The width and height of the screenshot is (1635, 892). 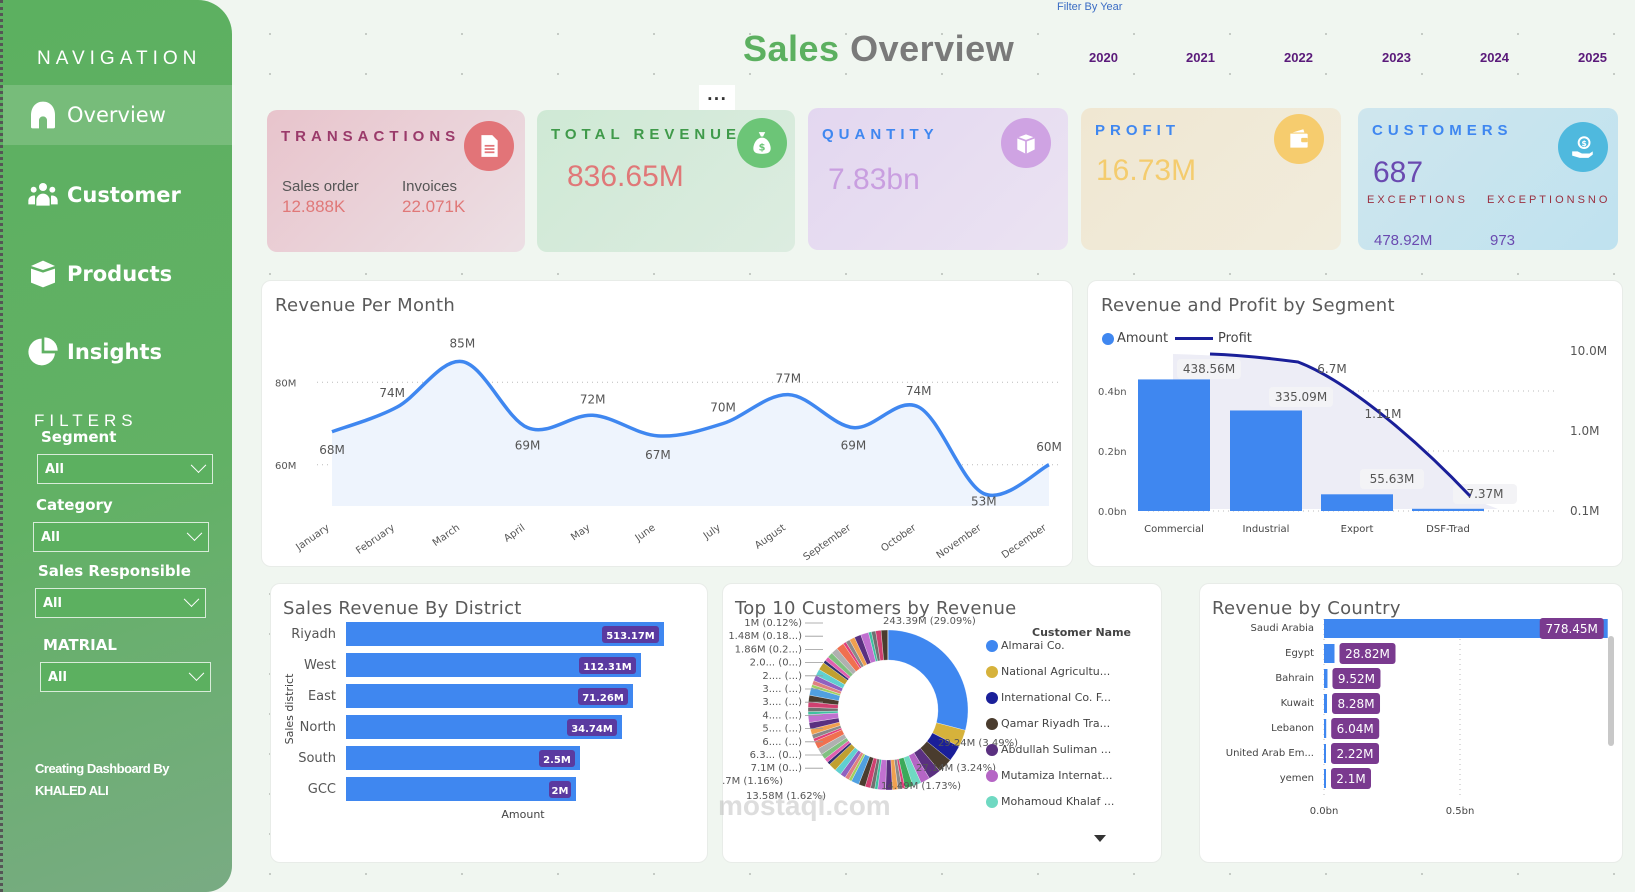 What do you see at coordinates (1211, 179) in the screenshot?
I see `profit-card: PROFIT 16.73M` at bounding box center [1211, 179].